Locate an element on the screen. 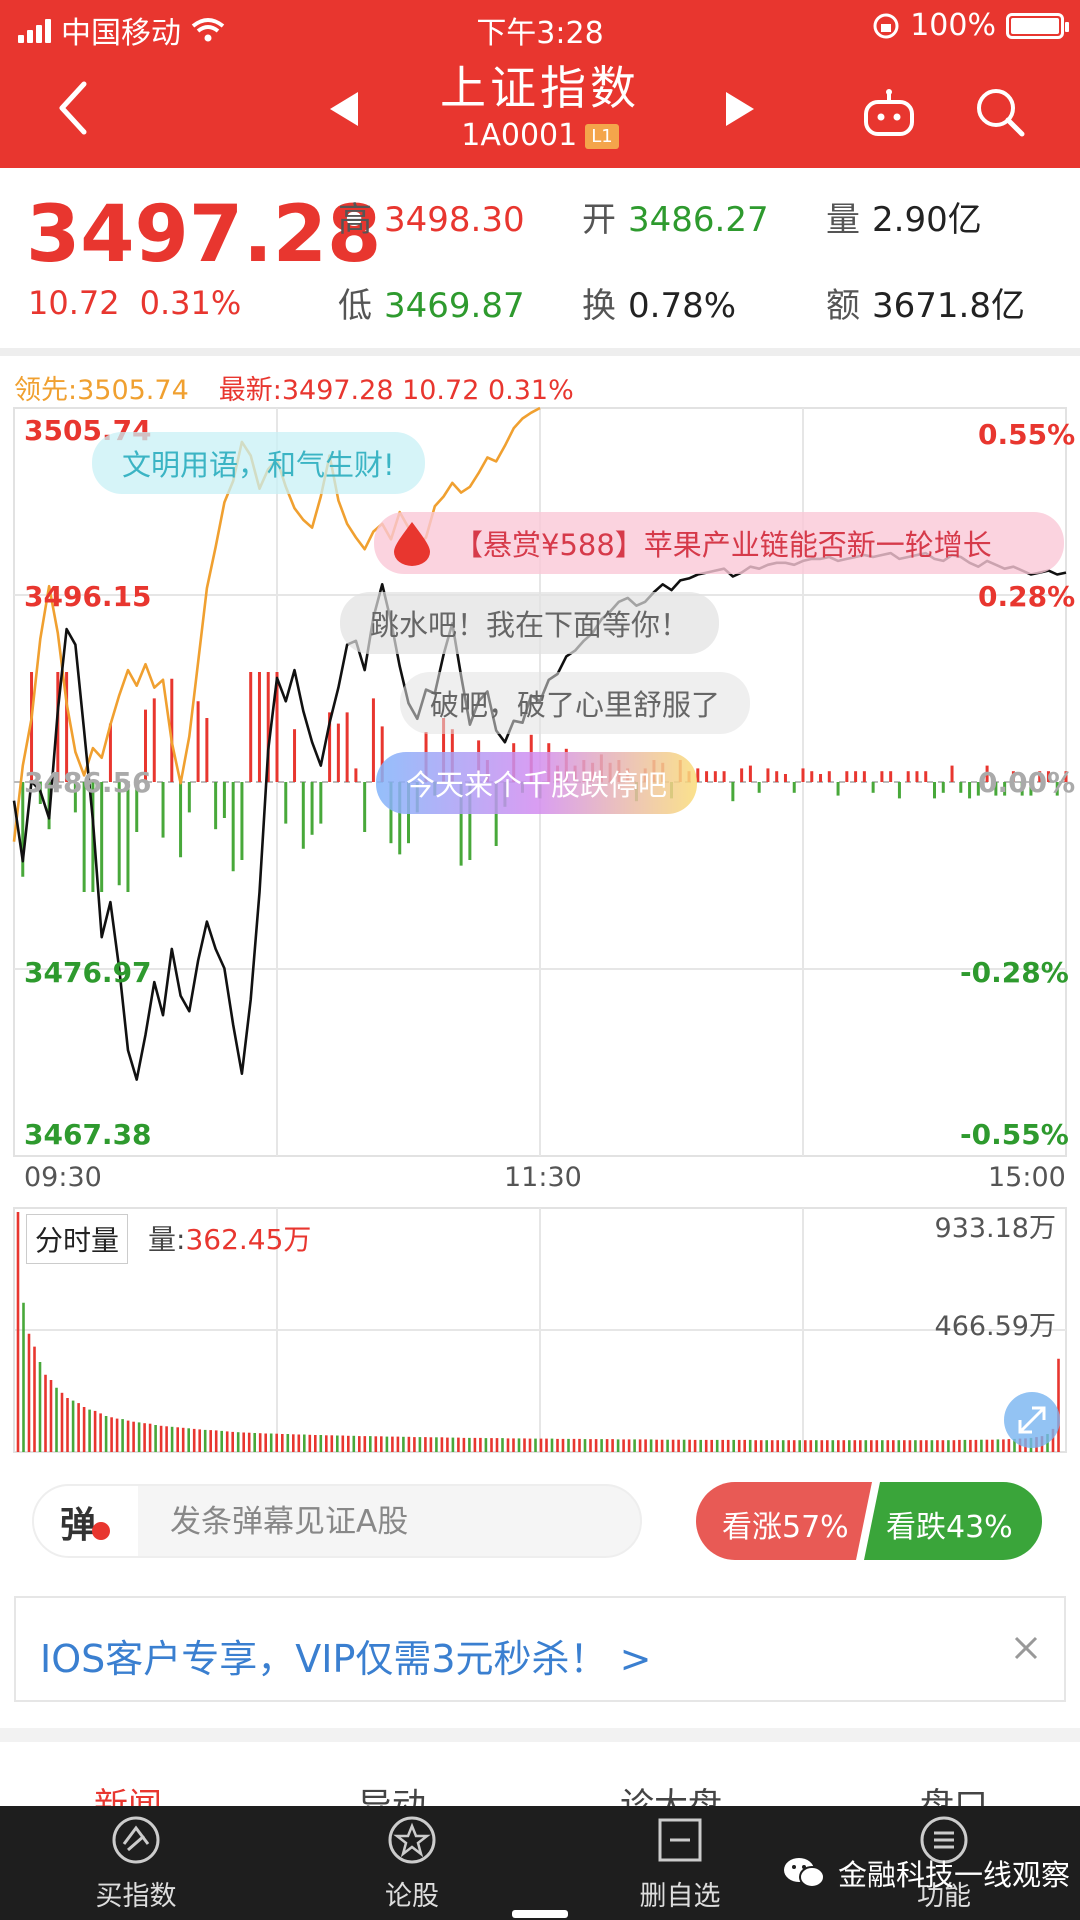  current-volume: 量:362.45万 is located at coordinates (230, 1239).